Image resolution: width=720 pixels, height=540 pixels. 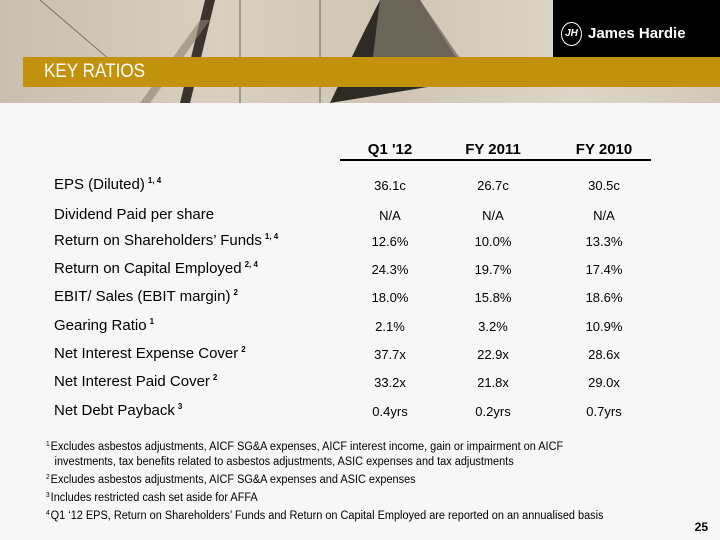 I want to click on row-label: Net Interest Expense Cover 2, so click(x=150, y=353).